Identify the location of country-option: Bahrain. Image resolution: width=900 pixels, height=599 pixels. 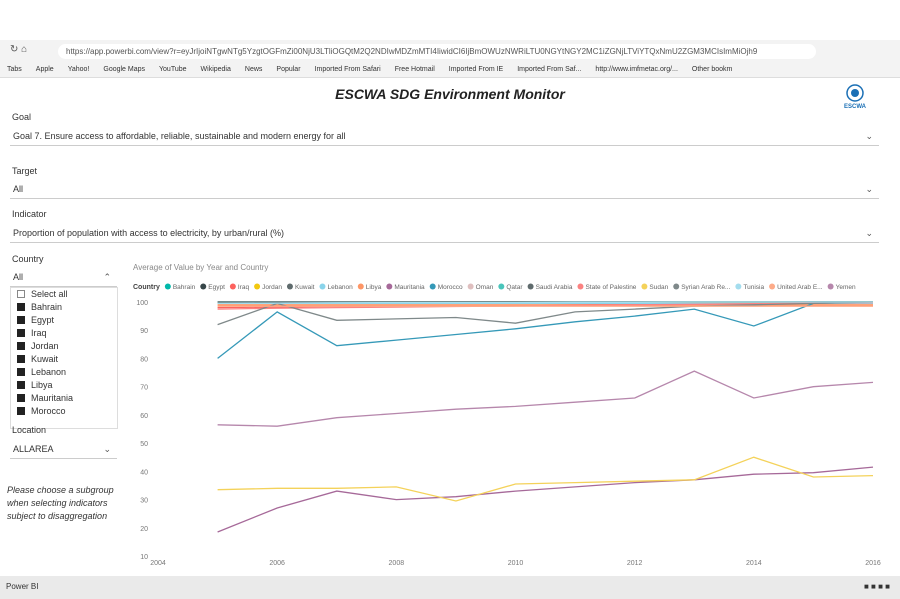
(64, 307).